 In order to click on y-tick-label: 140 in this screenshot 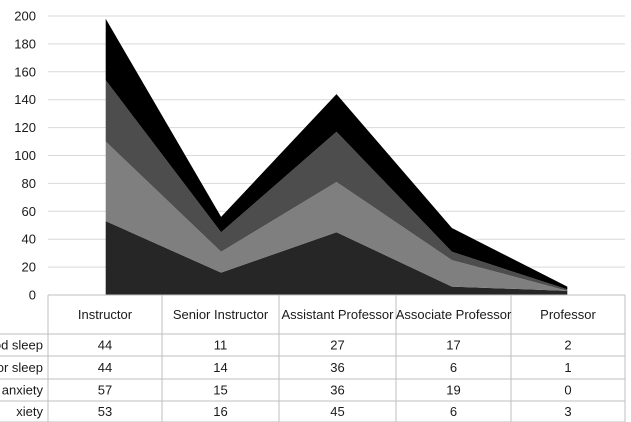, I will do `click(25, 99)`.